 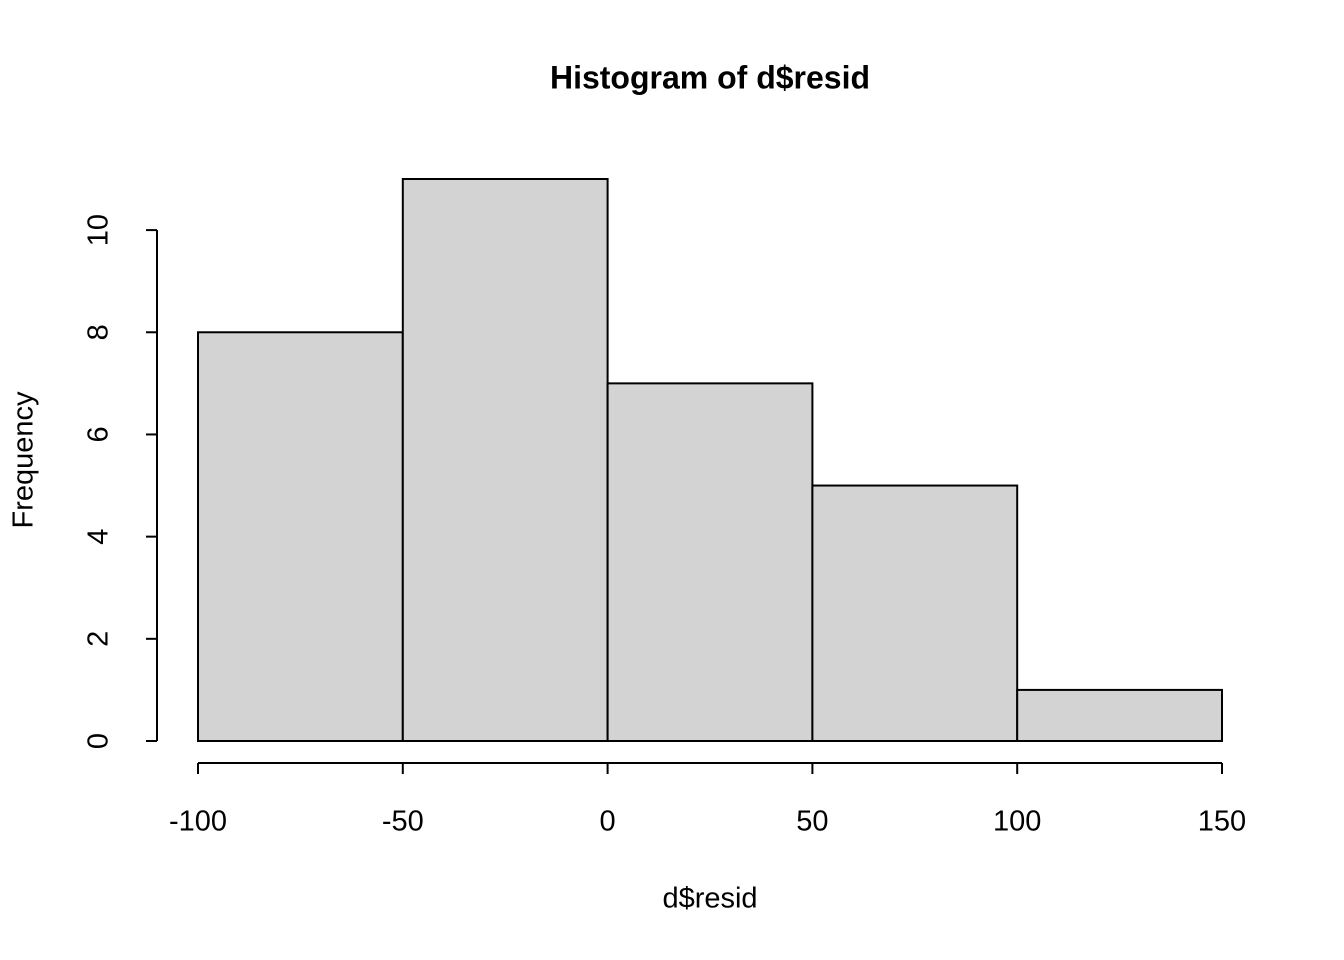 What do you see at coordinates (99, 537) in the screenshot?
I see `y-tick-label: 4` at bounding box center [99, 537].